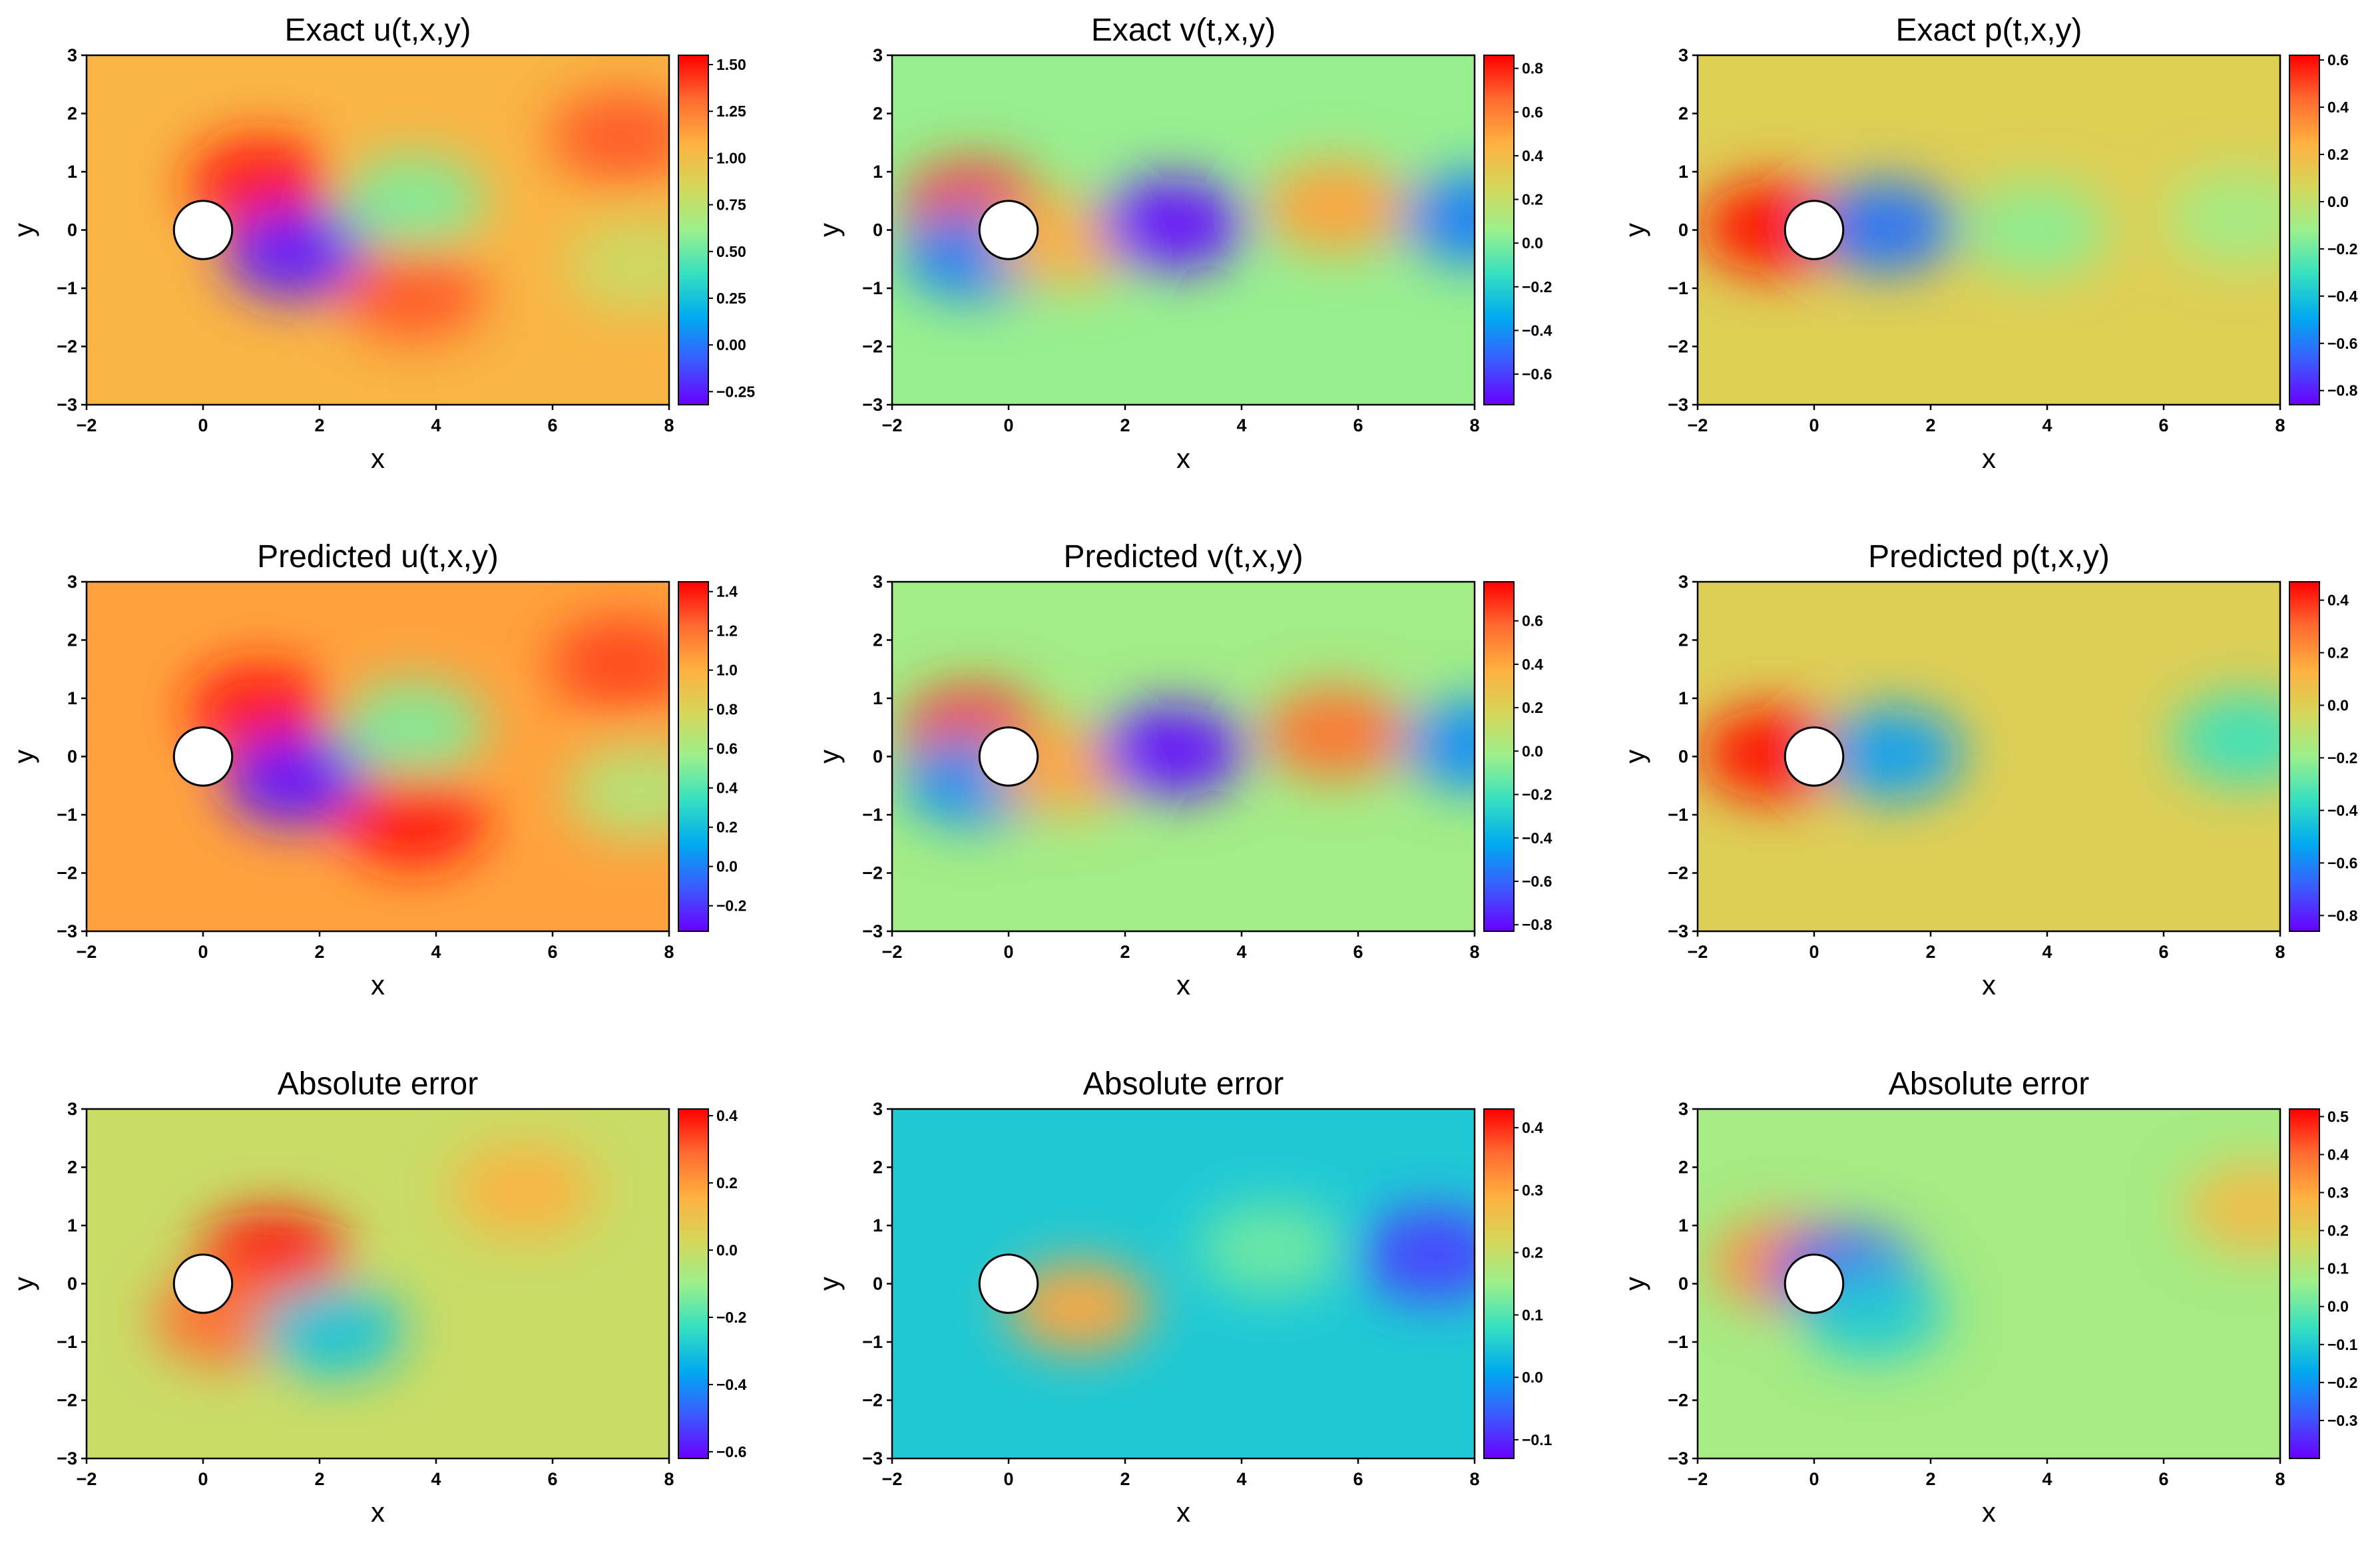 The height and width of the screenshot is (1541, 2380). I want to click on colorbar-tick-label: −0.6, so click(1537, 881).